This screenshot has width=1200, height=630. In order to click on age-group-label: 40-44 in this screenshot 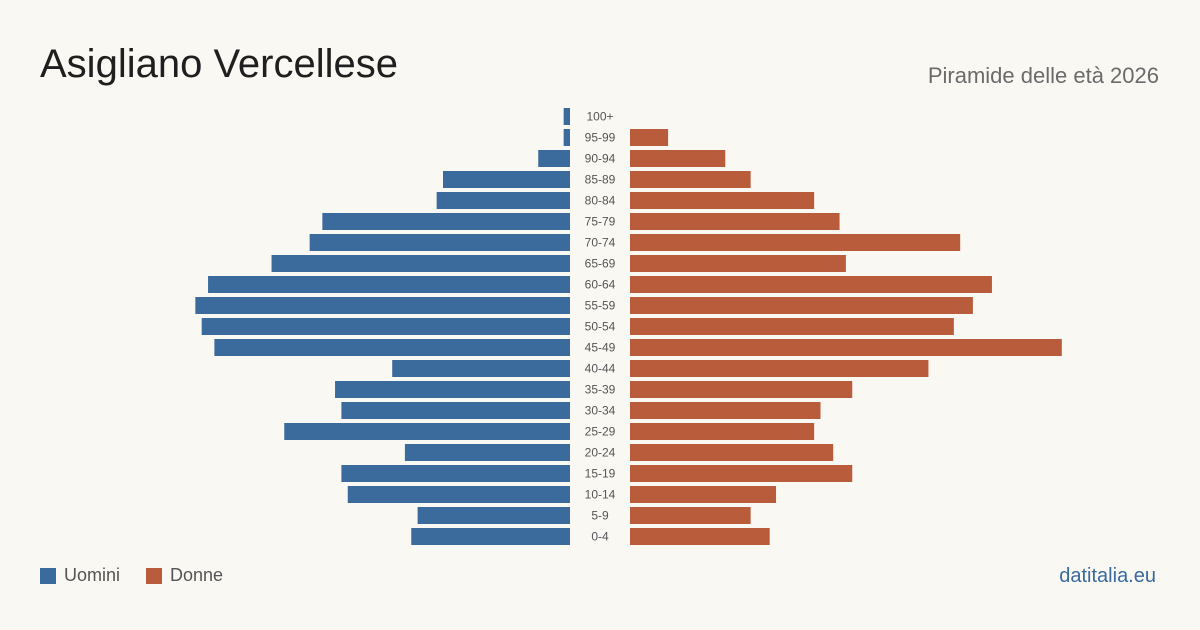, I will do `click(600, 369)`.